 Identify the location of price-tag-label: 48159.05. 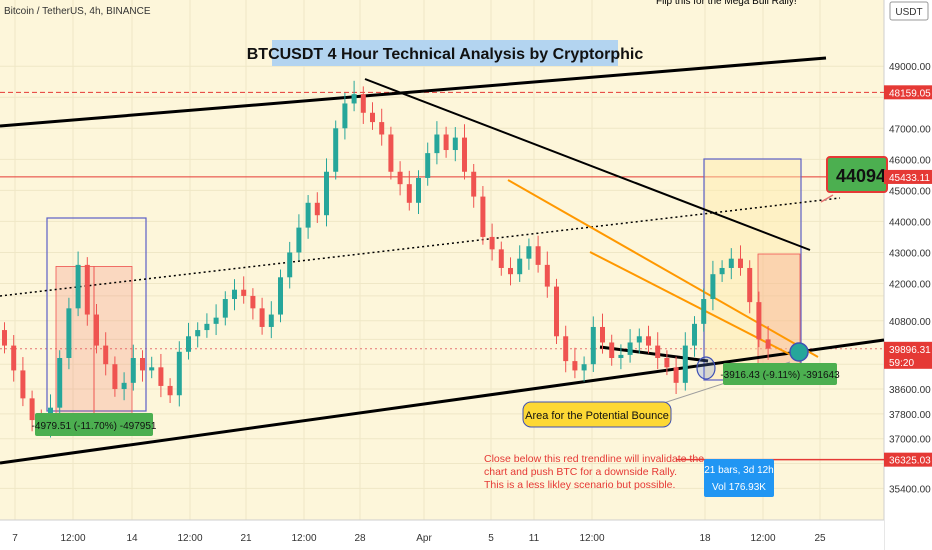
(910, 93).